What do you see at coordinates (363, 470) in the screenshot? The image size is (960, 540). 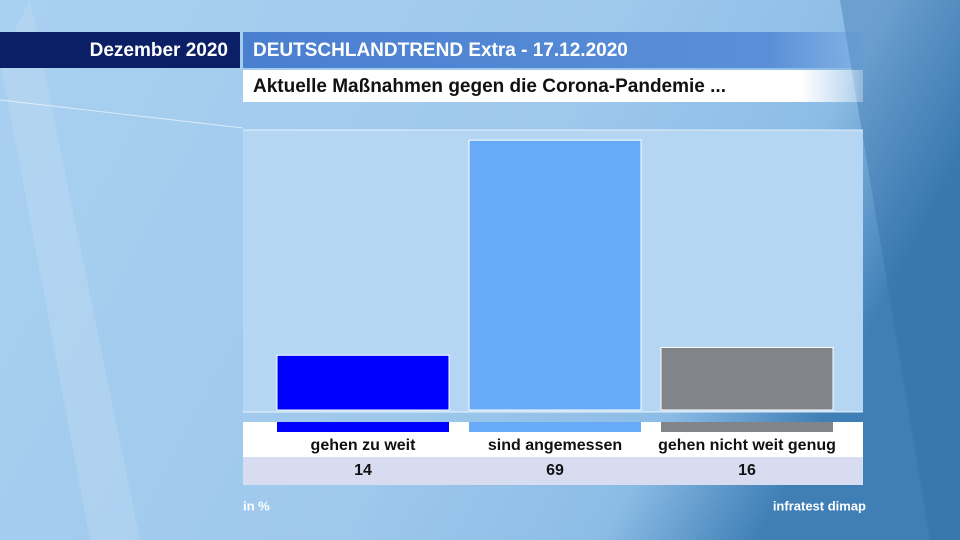 I see `value-label: 14` at bounding box center [363, 470].